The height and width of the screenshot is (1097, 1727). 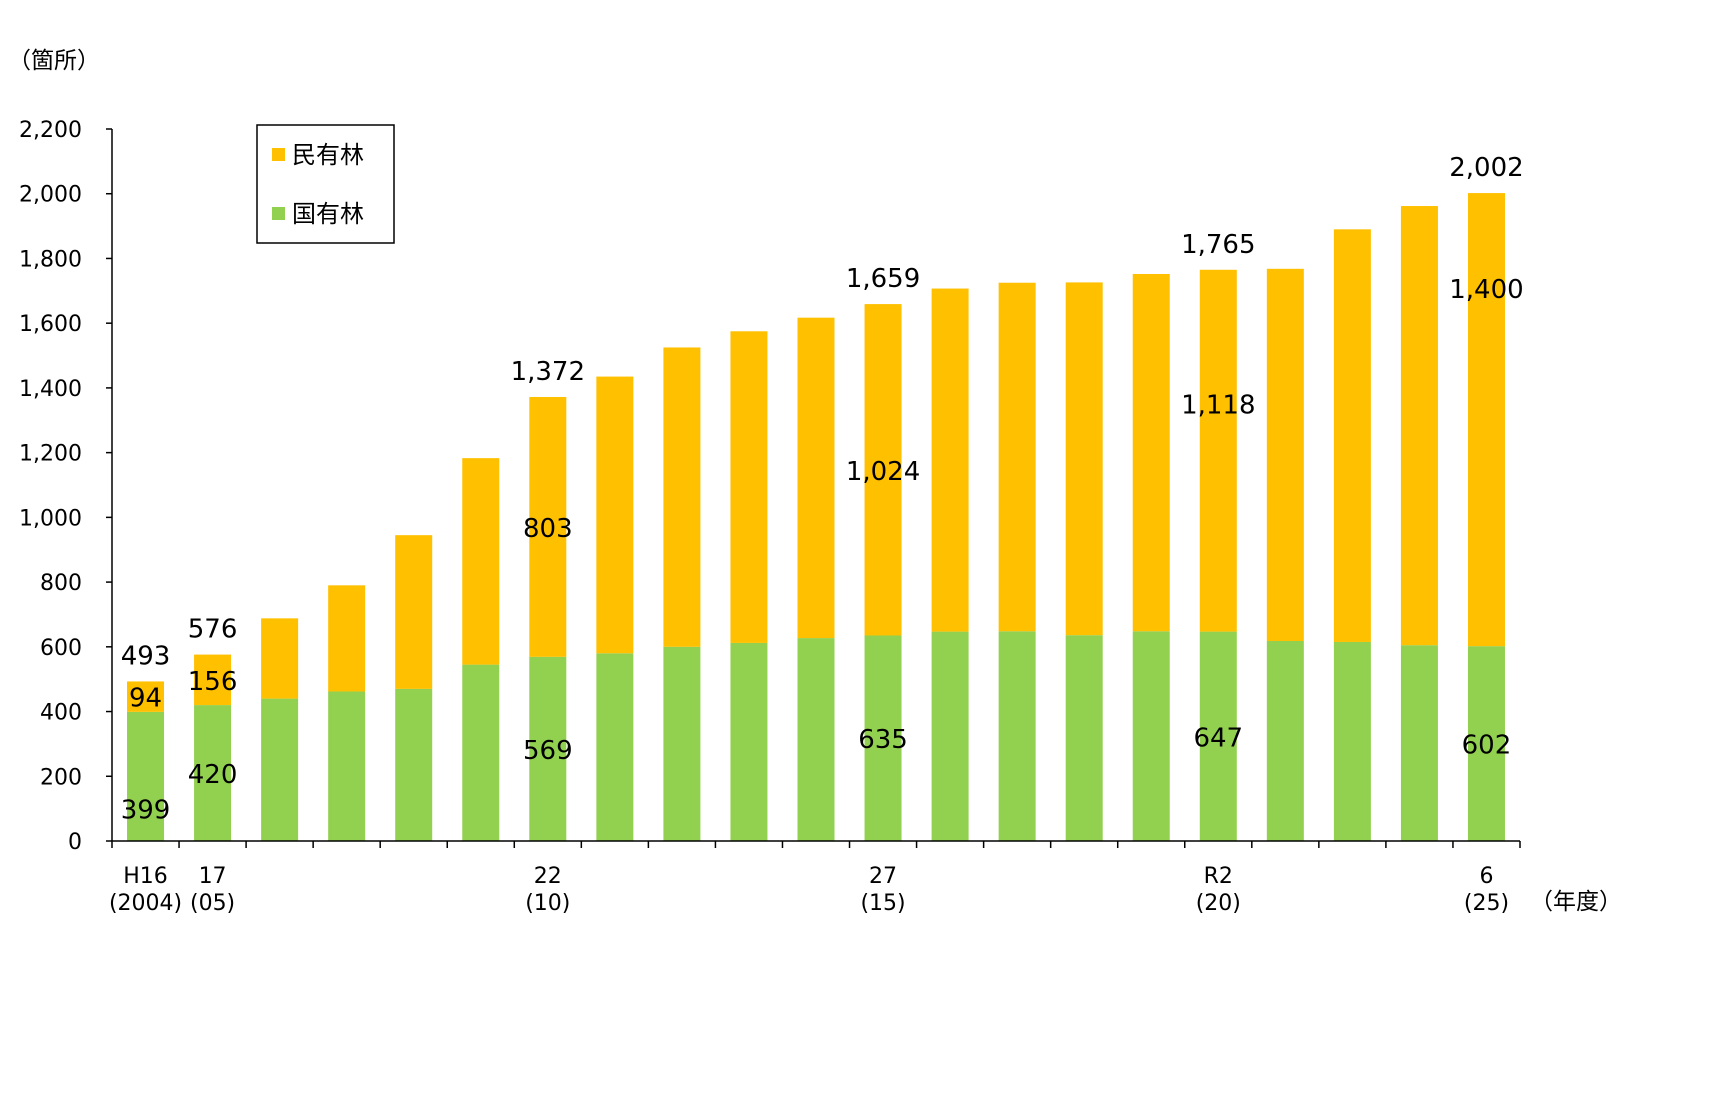 What do you see at coordinates (50, 324) in the screenshot?
I see `y-tick-label: 1,600` at bounding box center [50, 324].